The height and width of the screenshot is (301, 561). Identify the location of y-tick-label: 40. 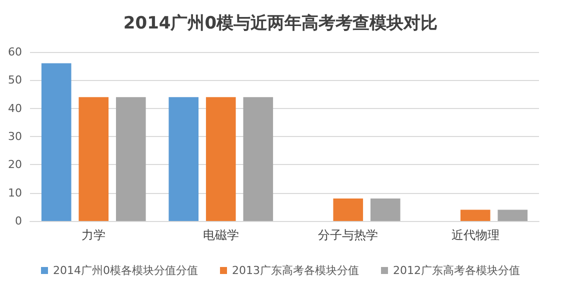
(15, 108).